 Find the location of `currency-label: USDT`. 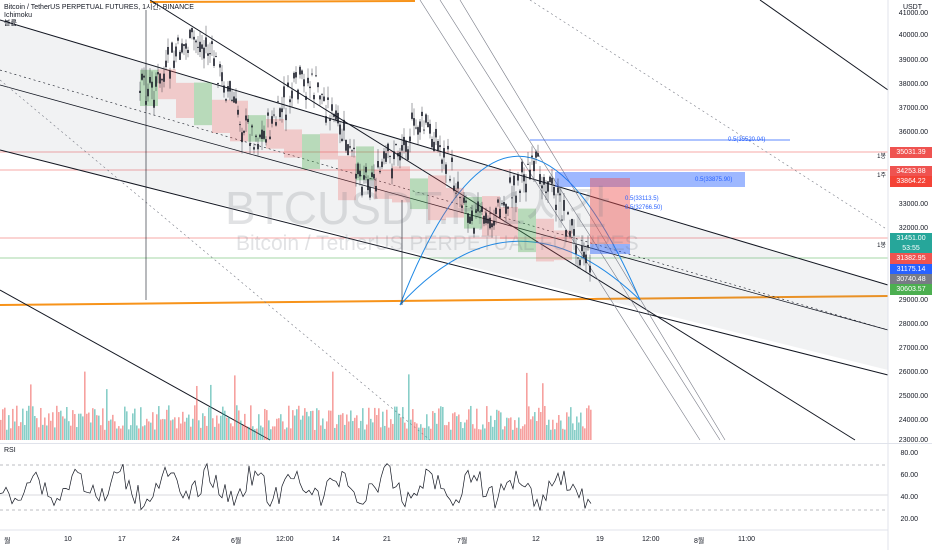

currency-label: USDT is located at coordinates (912, 7).